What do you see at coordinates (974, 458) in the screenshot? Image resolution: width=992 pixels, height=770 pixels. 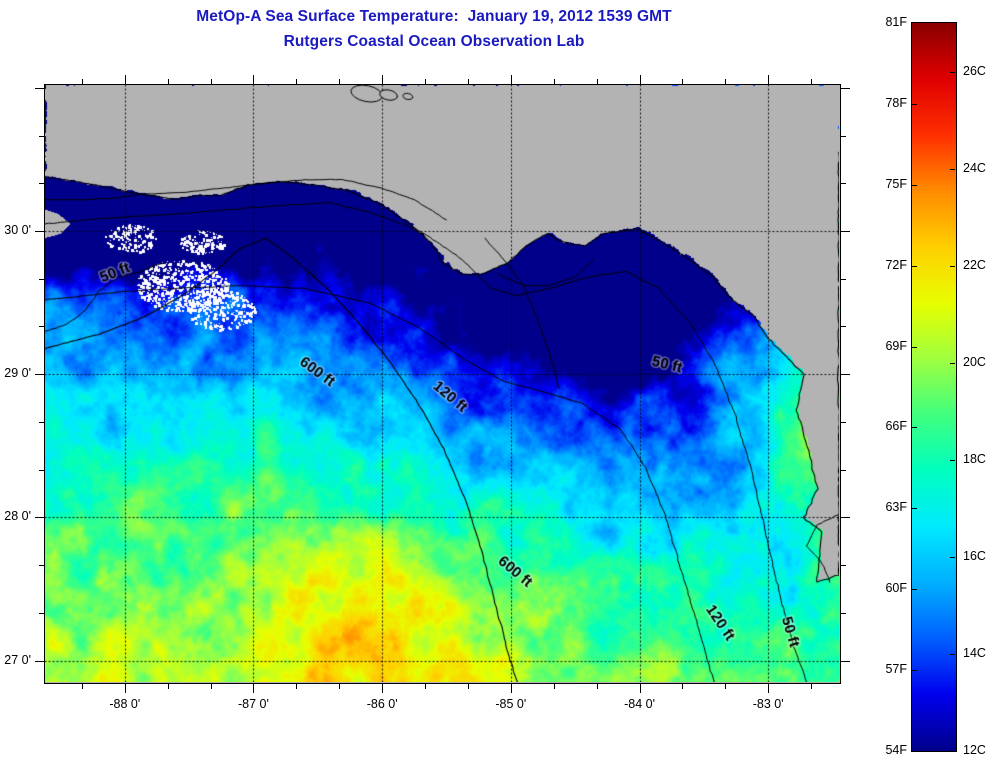 I see `colorbar-celsius-label: 18C` at bounding box center [974, 458].